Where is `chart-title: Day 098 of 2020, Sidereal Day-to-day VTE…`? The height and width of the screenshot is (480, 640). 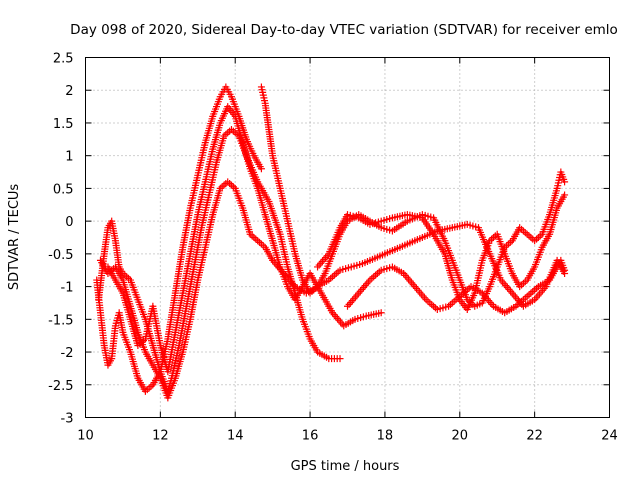
chart-title: Day 098 of 2020, Sidereal Day-to-day VTE… is located at coordinates (344, 30).